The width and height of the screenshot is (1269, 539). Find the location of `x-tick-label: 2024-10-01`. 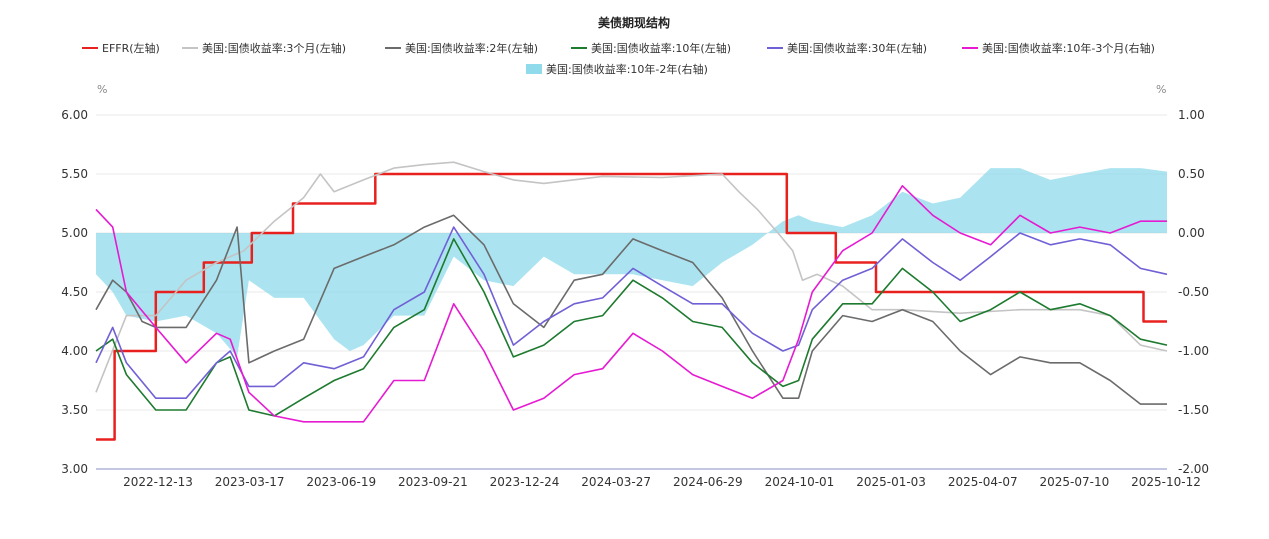

x-tick-label: 2024-10-01 is located at coordinates (800, 482).